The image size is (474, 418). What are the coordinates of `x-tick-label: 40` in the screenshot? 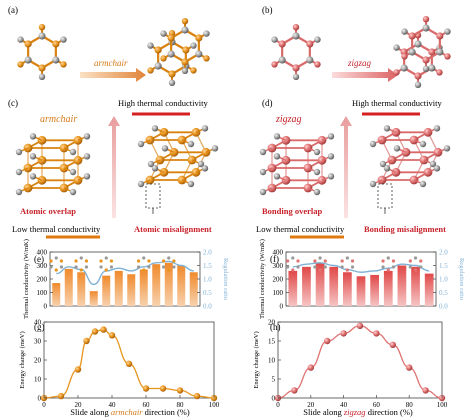 It's located at (113, 405).